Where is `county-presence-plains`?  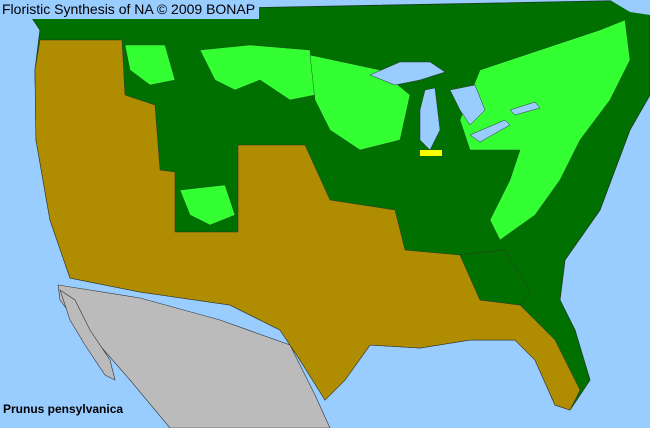
county-presence-plains is located at coordinates (257, 72).